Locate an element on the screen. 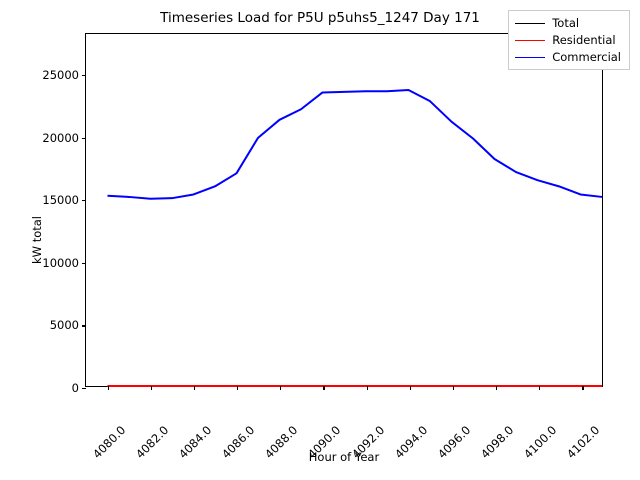 The height and width of the screenshot is (480, 640). x-tick-label: 4100.0 is located at coordinates (540, 442).